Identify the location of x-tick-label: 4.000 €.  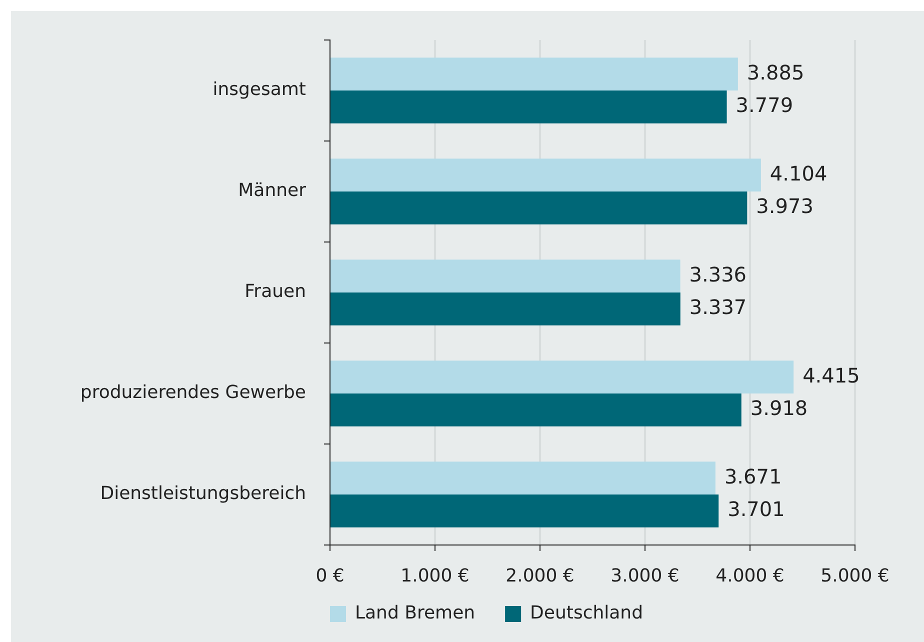
(750, 575).